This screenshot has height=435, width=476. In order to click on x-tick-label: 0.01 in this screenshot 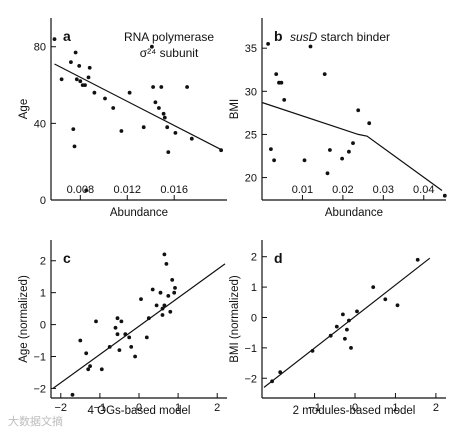, I will do `click(302, 190)`.